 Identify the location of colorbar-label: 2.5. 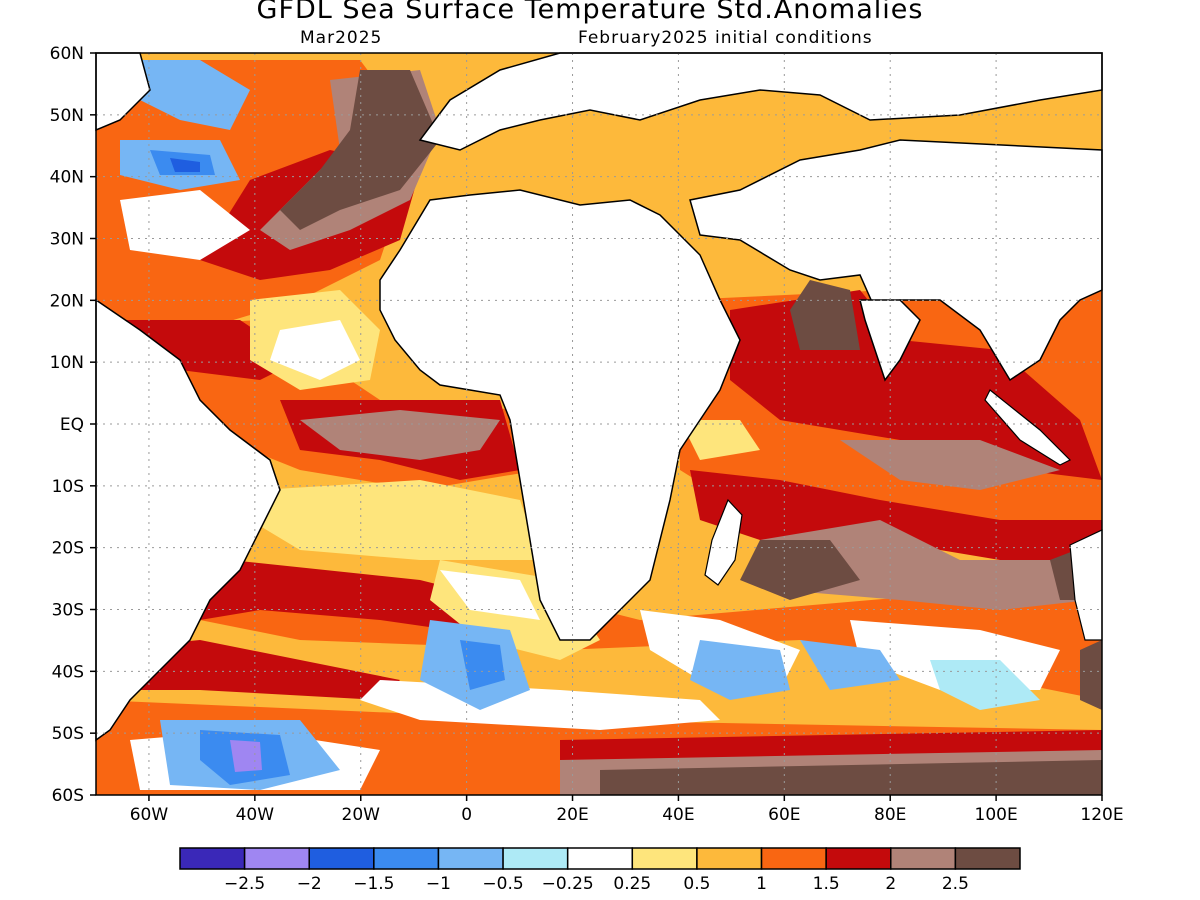
(955, 884).